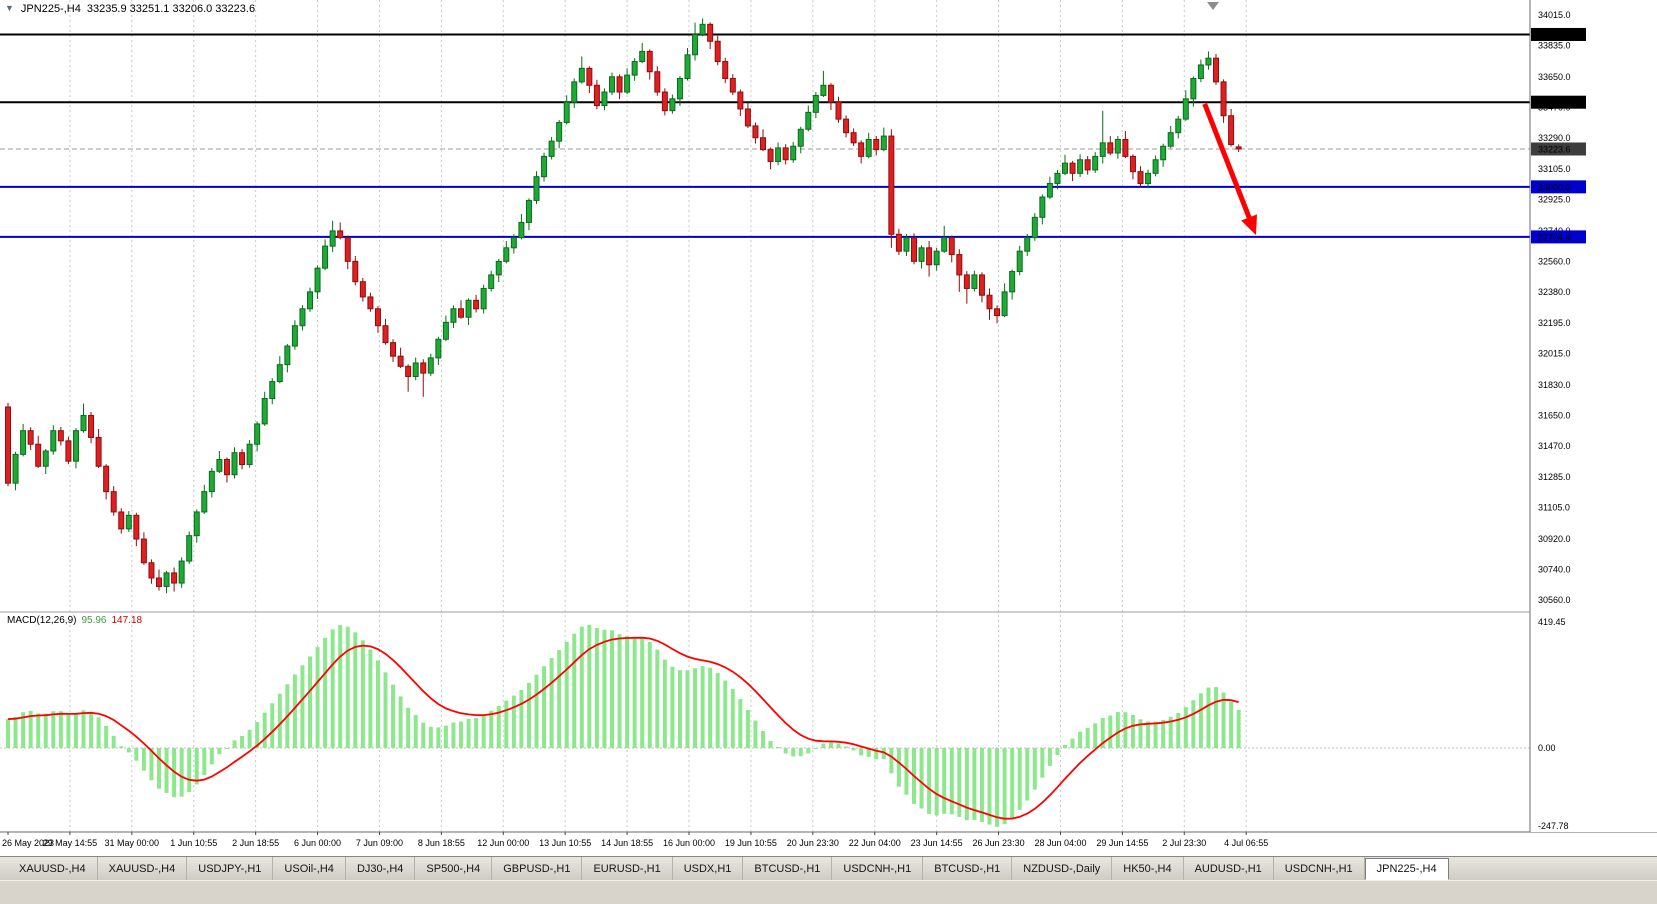 The height and width of the screenshot is (904, 1657). Describe the element at coordinates (689, 843) in the screenshot. I see `time-tick-label: 16 Jun 00:00` at that location.